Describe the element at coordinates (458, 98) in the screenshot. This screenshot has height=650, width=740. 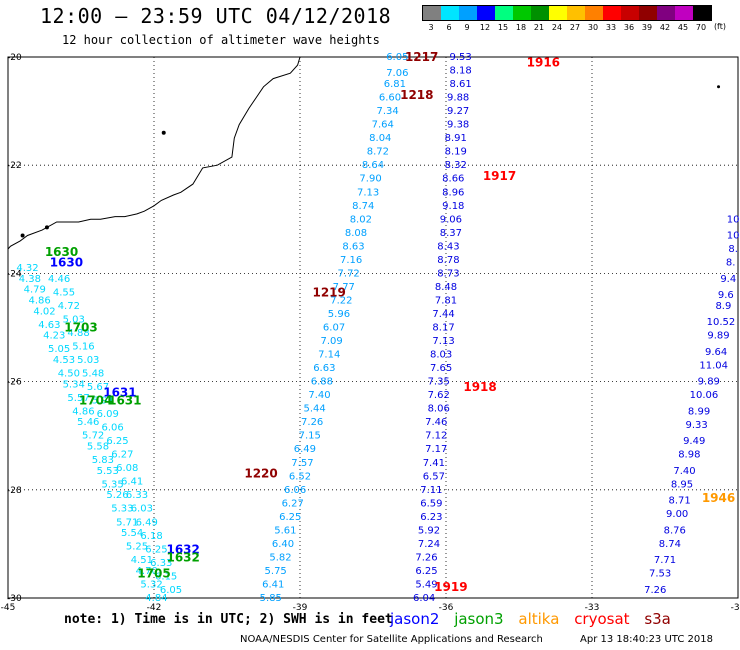
I see `swh-value: 9.88` at that location.